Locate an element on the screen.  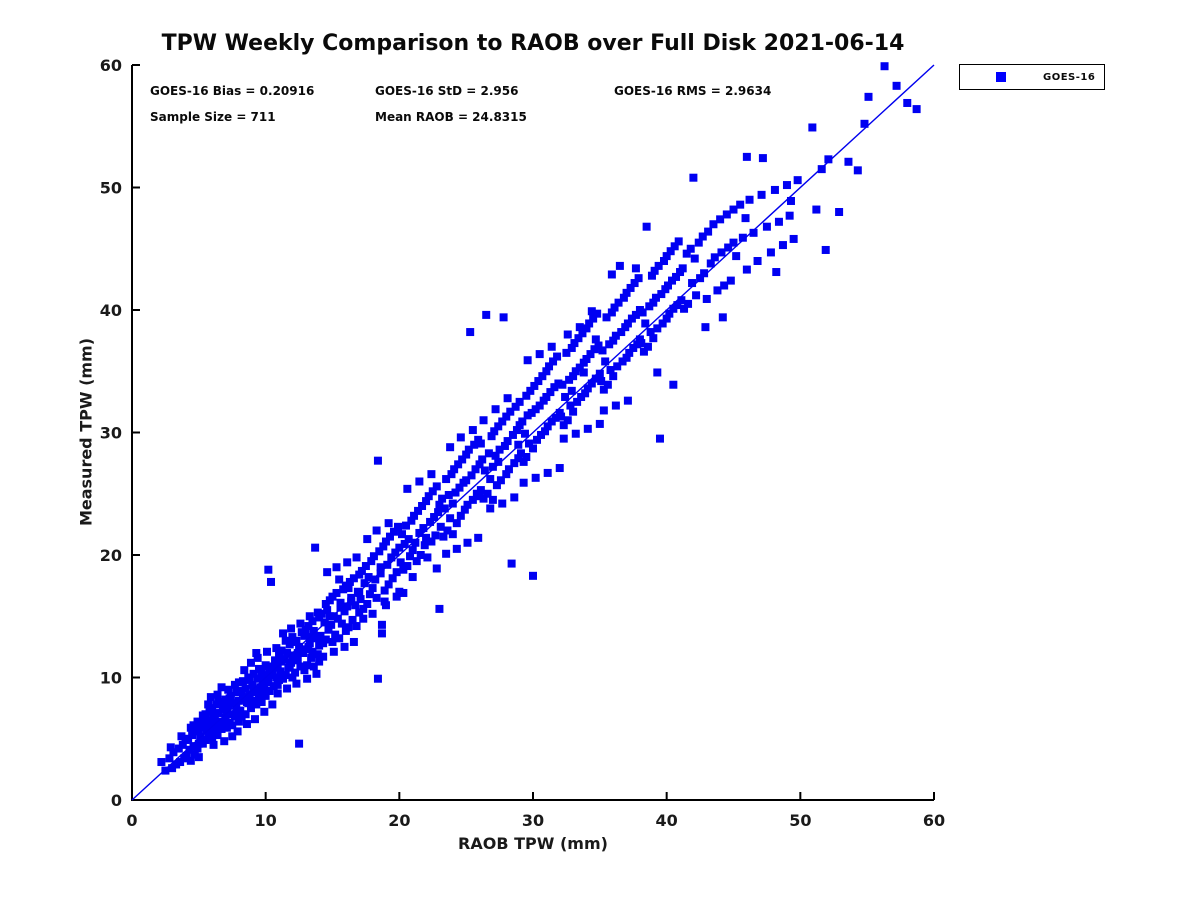
legend-label: GOES-16 is located at coordinates (1069, 77).